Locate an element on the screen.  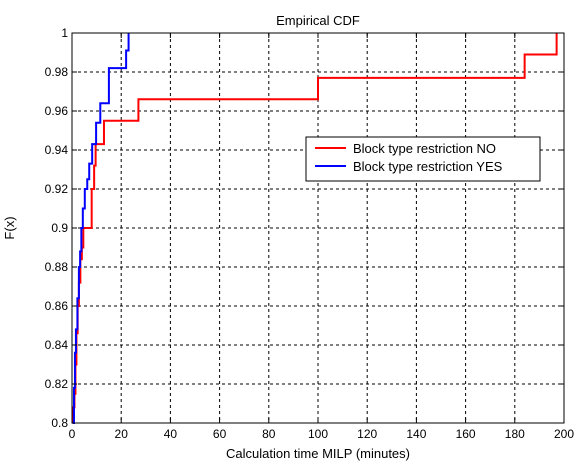
y-tick-label: 0.82 is located at coordinates (57, 384).